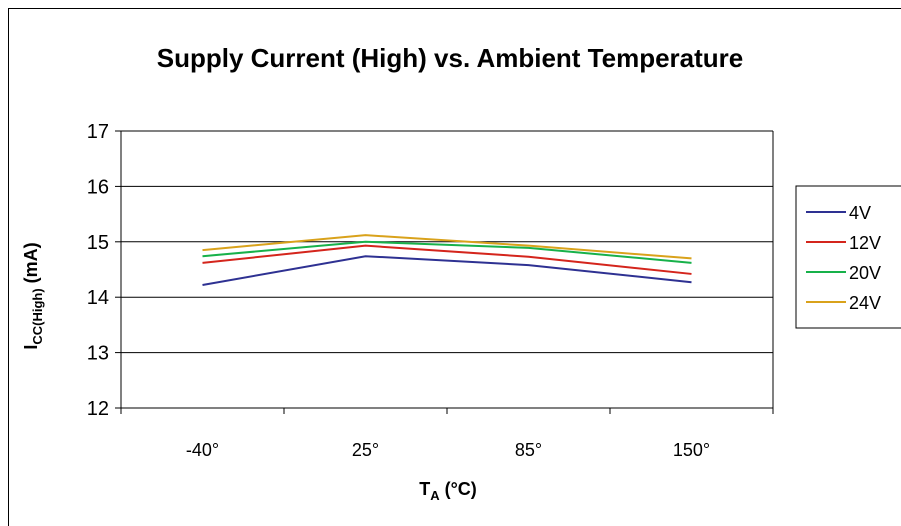  I want to click on y-tick-label: 16, so click(98, 187).